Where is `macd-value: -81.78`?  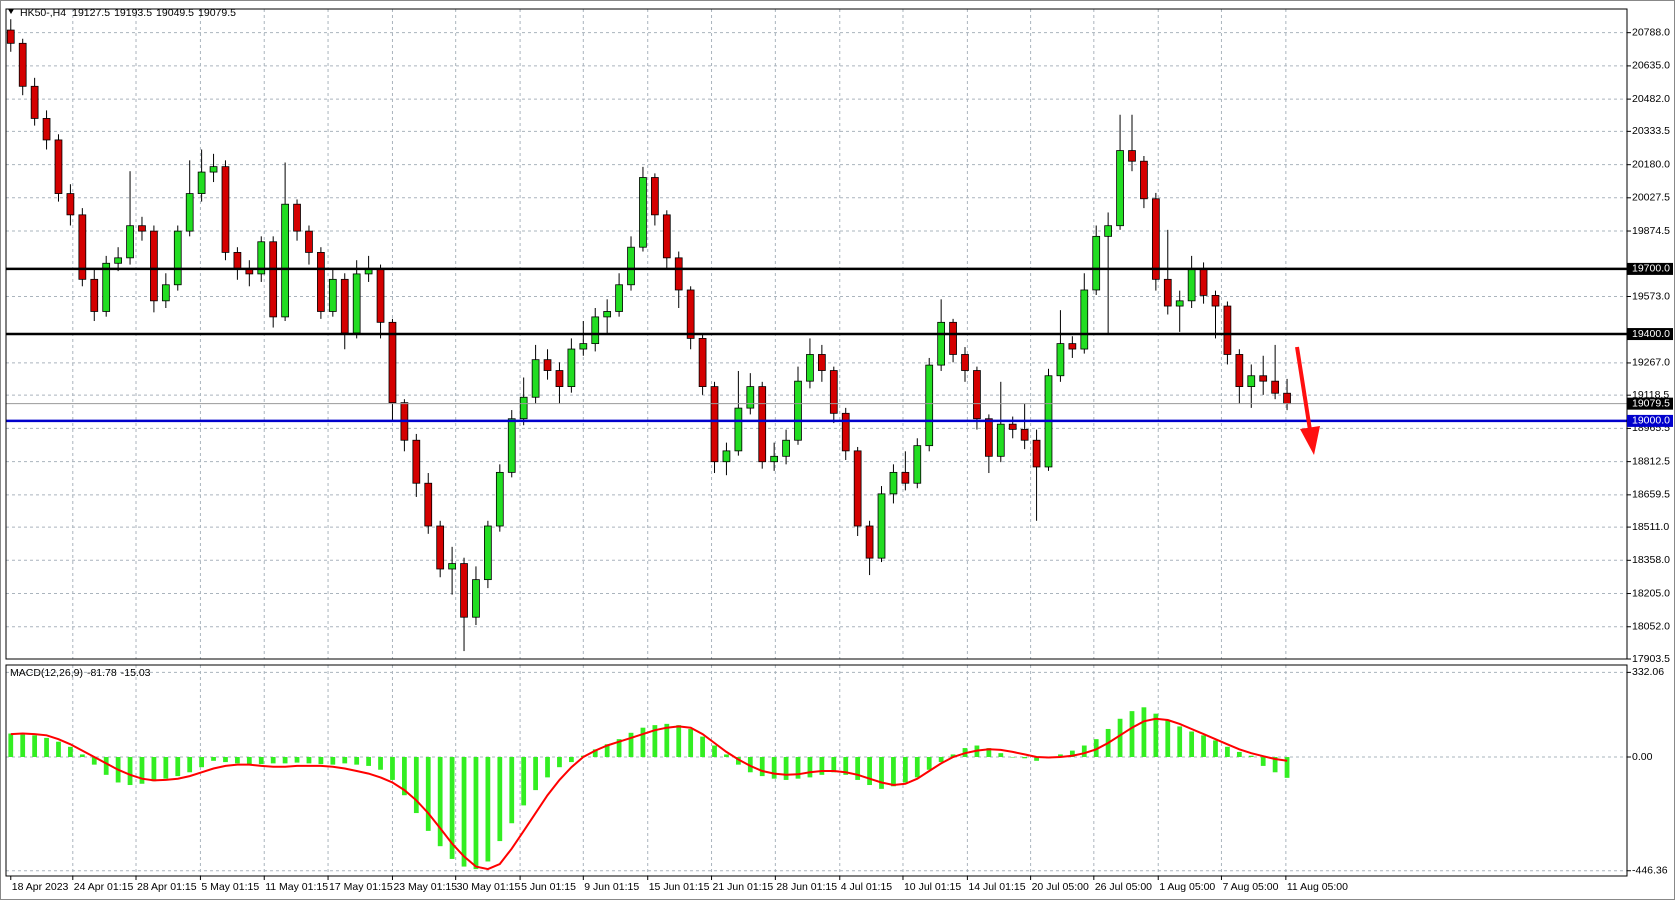 macd-value: -81.78 is located at coordinates (102, 673).